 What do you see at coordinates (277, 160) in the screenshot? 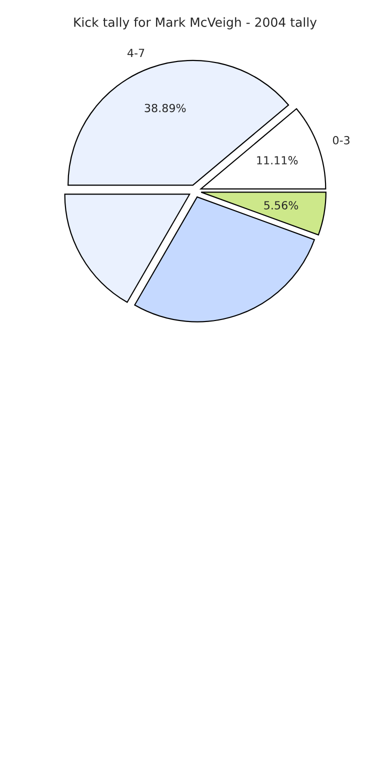
I see `data-label: 11.11%` at bounding box center [277, 160].